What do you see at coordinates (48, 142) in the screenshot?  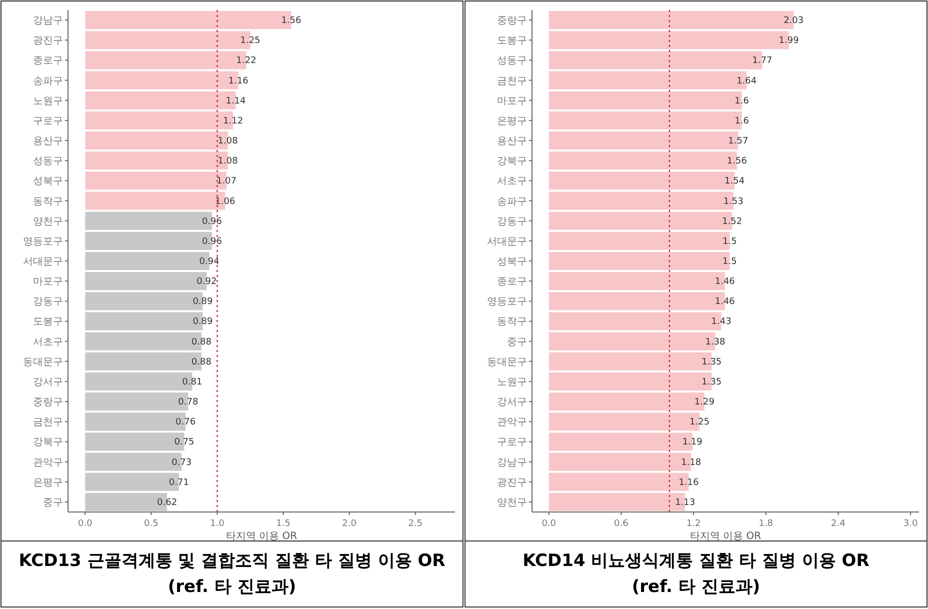 I see `y-tick-label: 용산구` at bounding box center [48, 142].